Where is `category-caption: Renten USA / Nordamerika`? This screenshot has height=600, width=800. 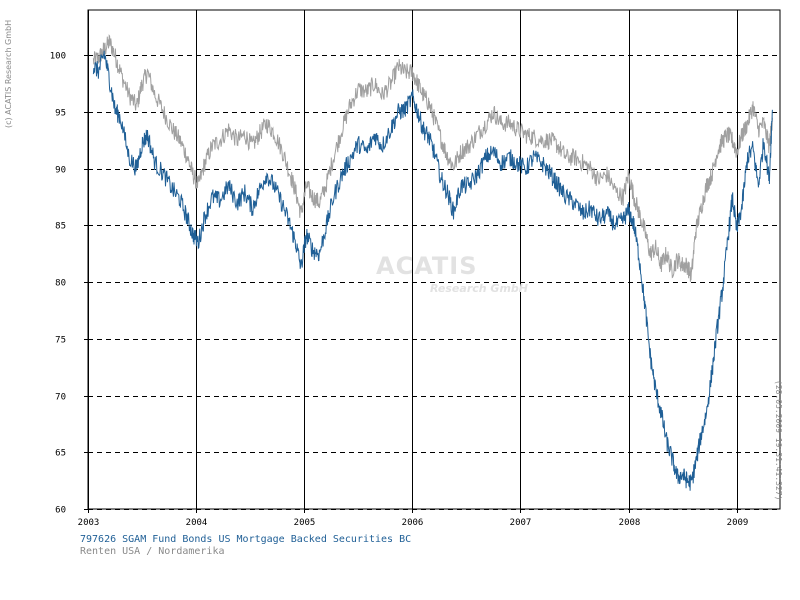
category-caption: Renten USA / Nordamerika is located at coordinates (152, 551).